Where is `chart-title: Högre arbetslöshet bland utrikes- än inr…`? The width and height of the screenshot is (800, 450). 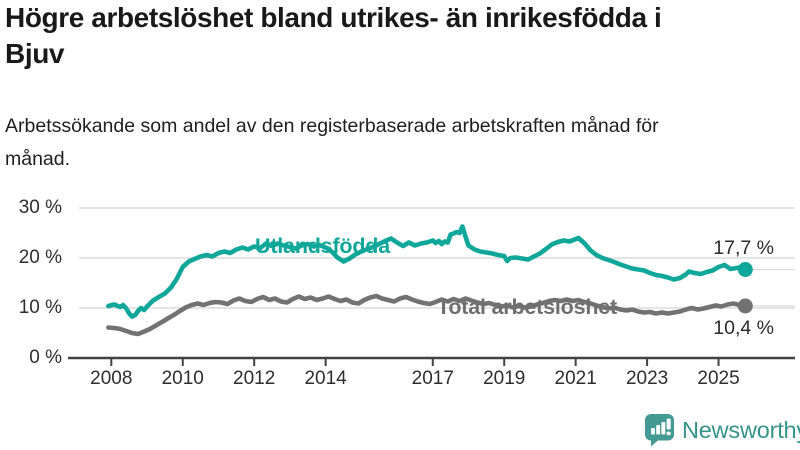 chart-title: Högre arbetslöshet bland utrikes- än inr… is located at coordinates (333, 35).